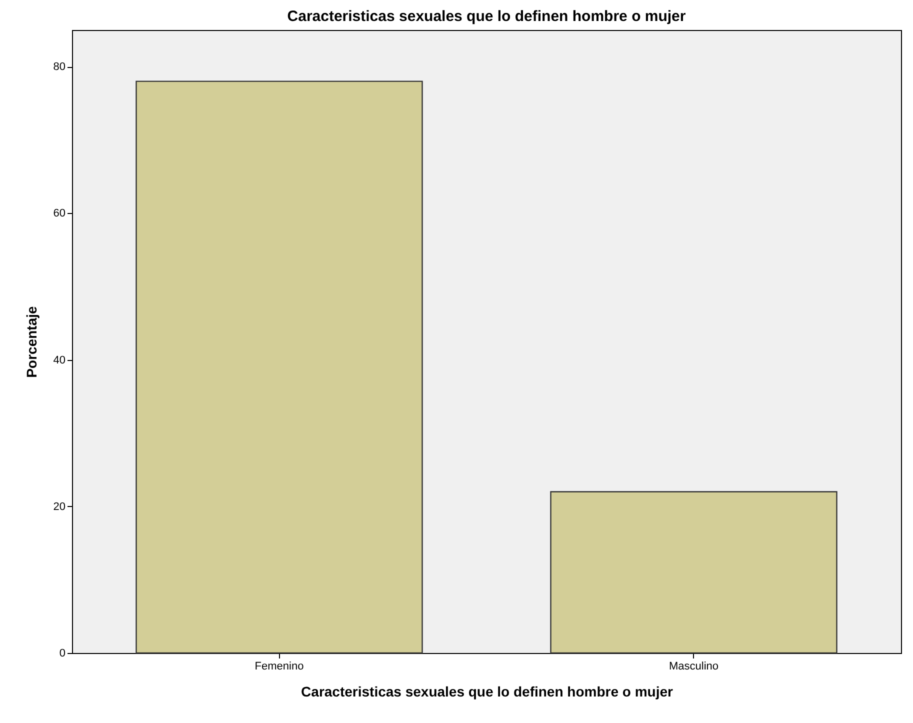 Image resolution: width=913 pixels, height=723 pixels. I want to click on y-axis-title: Porcentaje, so click(31, 342).